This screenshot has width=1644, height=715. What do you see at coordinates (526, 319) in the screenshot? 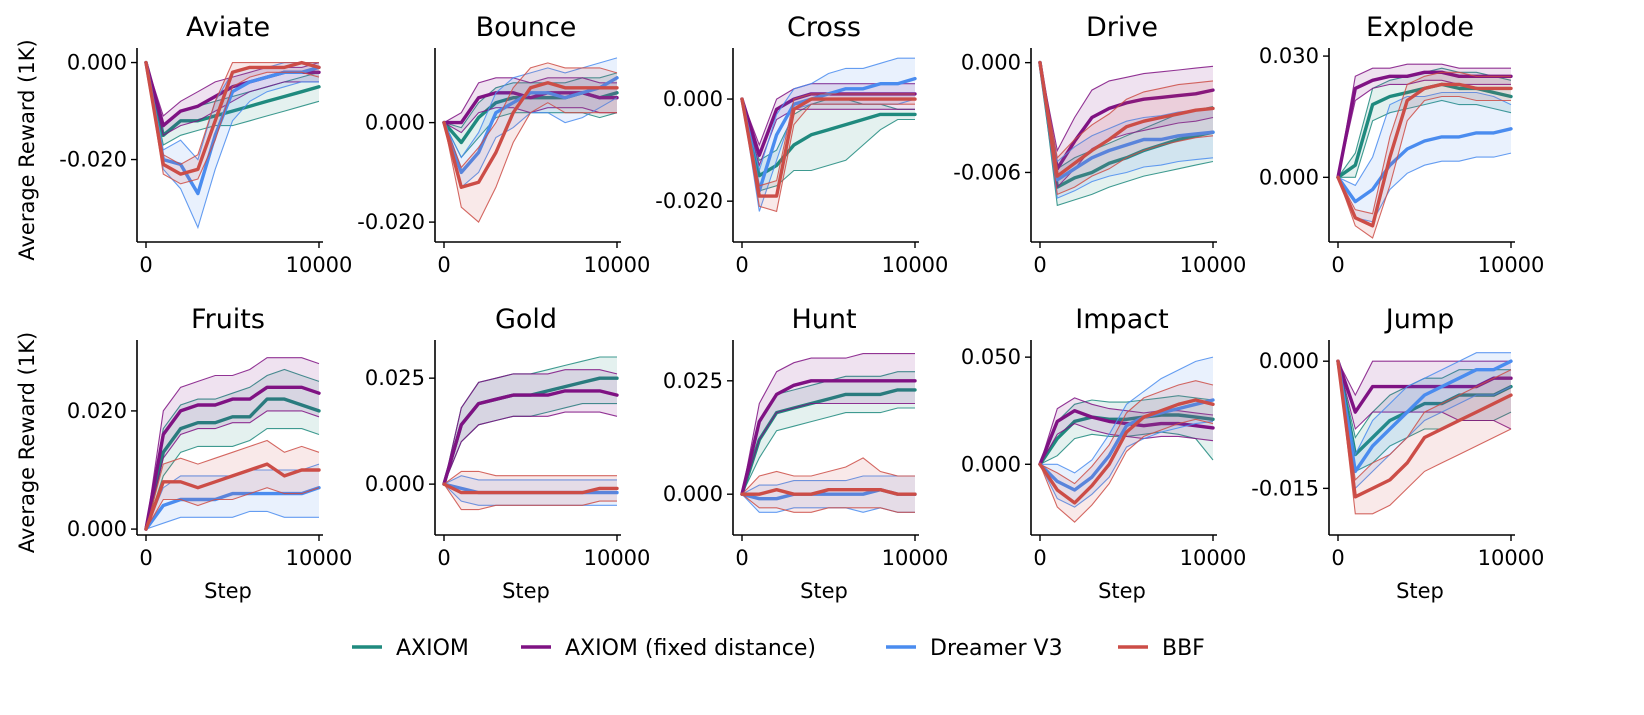
I see `panel-title: Gold` at bounding box center [526, 319].